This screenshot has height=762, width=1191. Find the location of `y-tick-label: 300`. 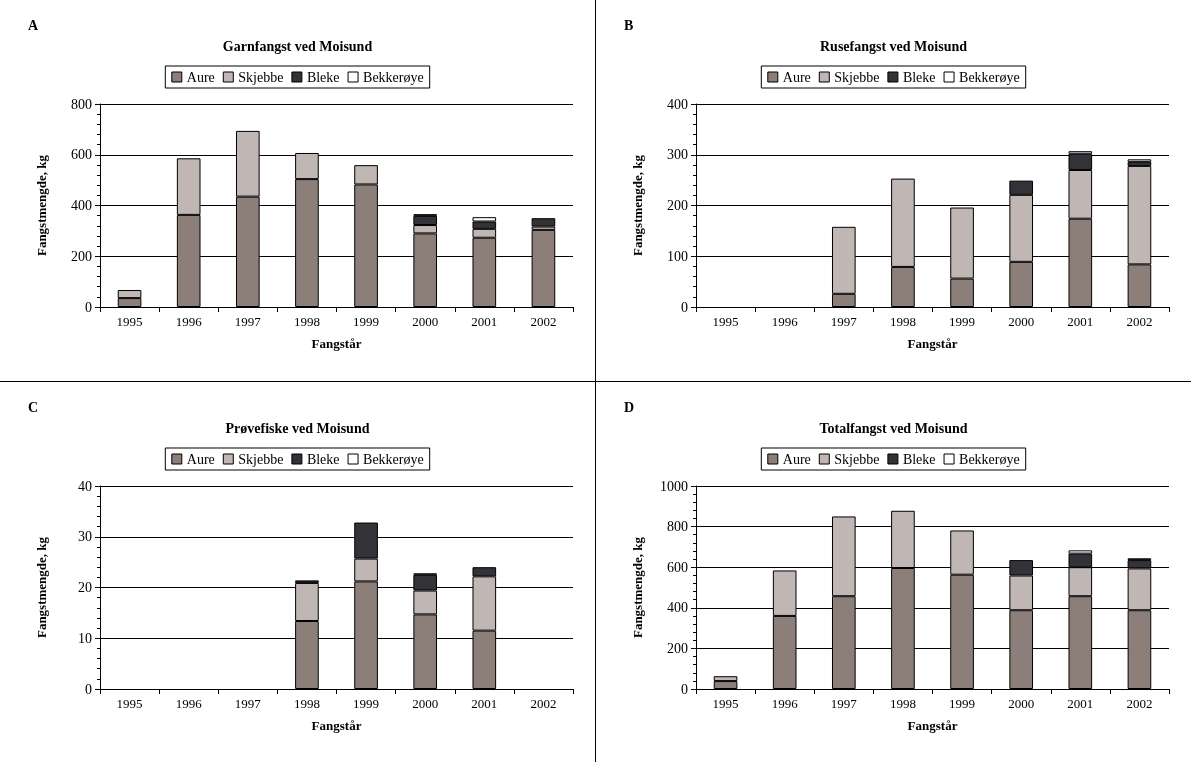

y-tick-label: 300 is located at coordinates (677, 155).